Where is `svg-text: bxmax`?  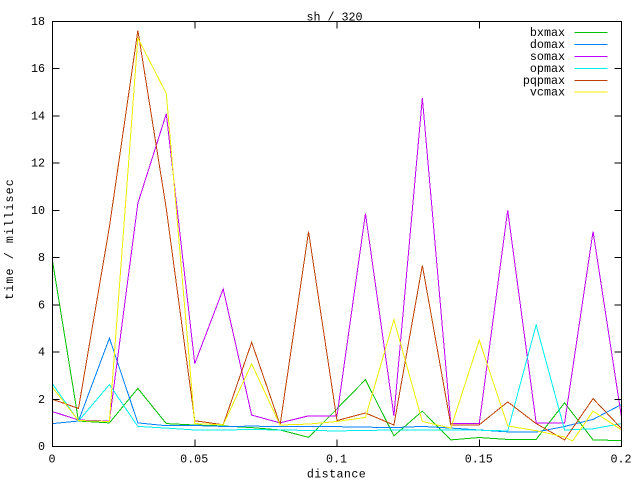
svg-text: bxmax is located at coordinates (547, 33).